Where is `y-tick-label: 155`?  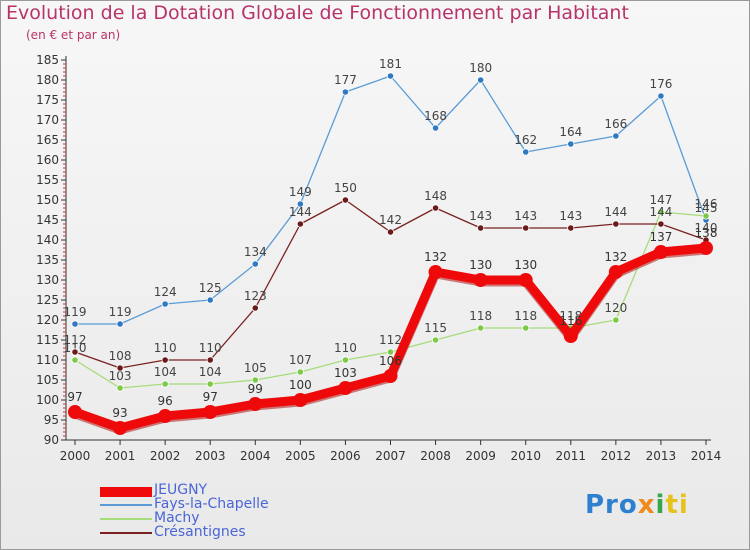 y-tick-label: 155 is located at coordinates (47, 180).